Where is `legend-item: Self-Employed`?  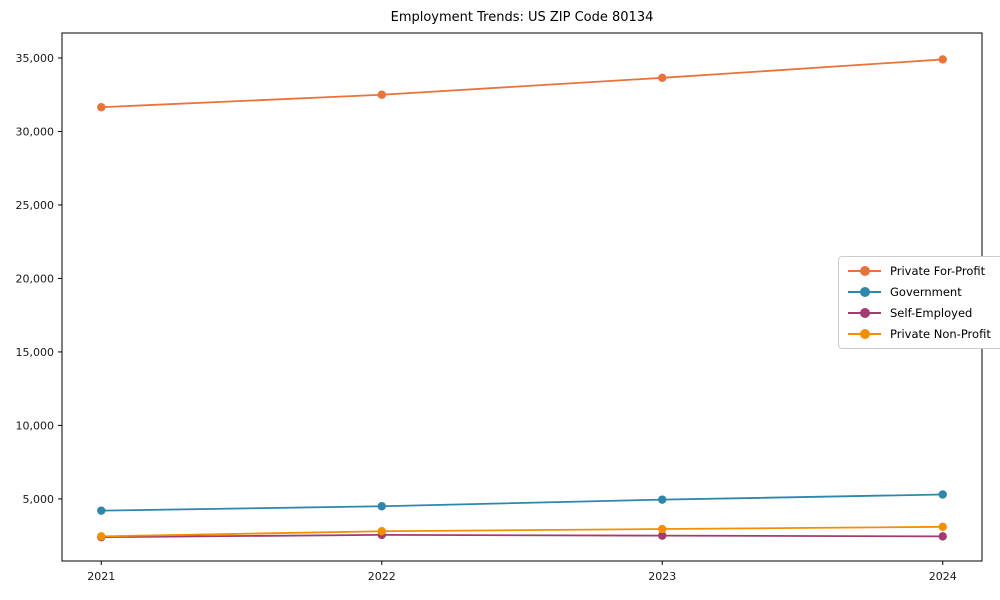
legend-item: Self-Employed is located at coordinates (919, 313).